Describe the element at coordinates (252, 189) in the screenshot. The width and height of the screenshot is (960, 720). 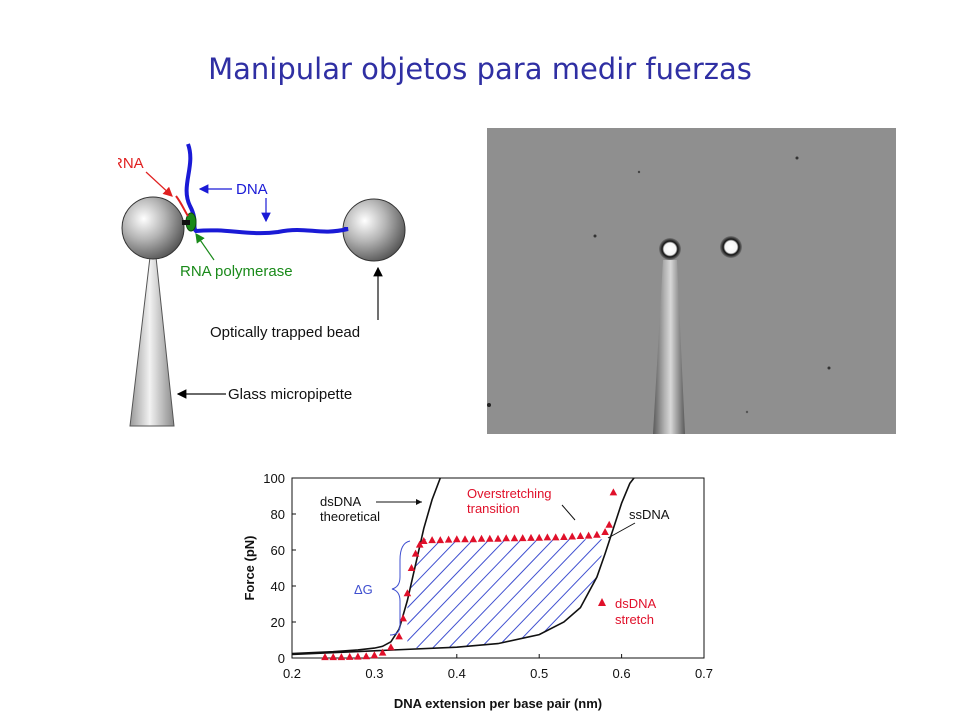
I see `dna-label: DNA` at that location.